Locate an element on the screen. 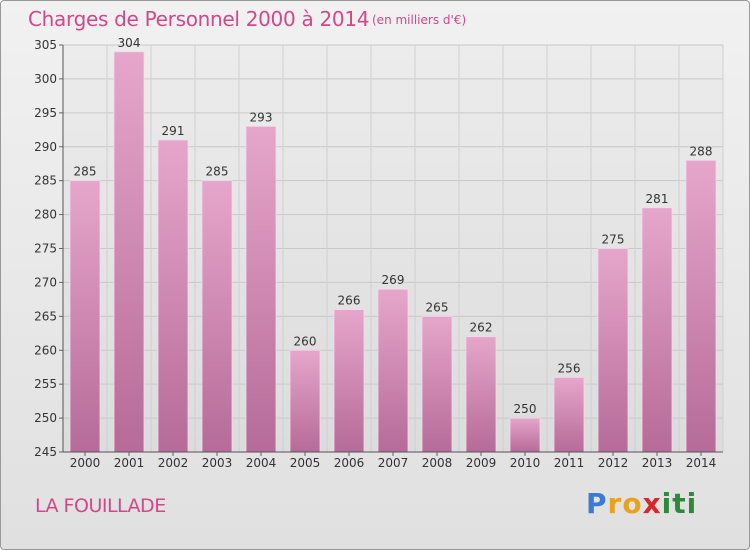 The image size is (750, 550). y-tick-label: 245 is located at coordinates (45, 452).